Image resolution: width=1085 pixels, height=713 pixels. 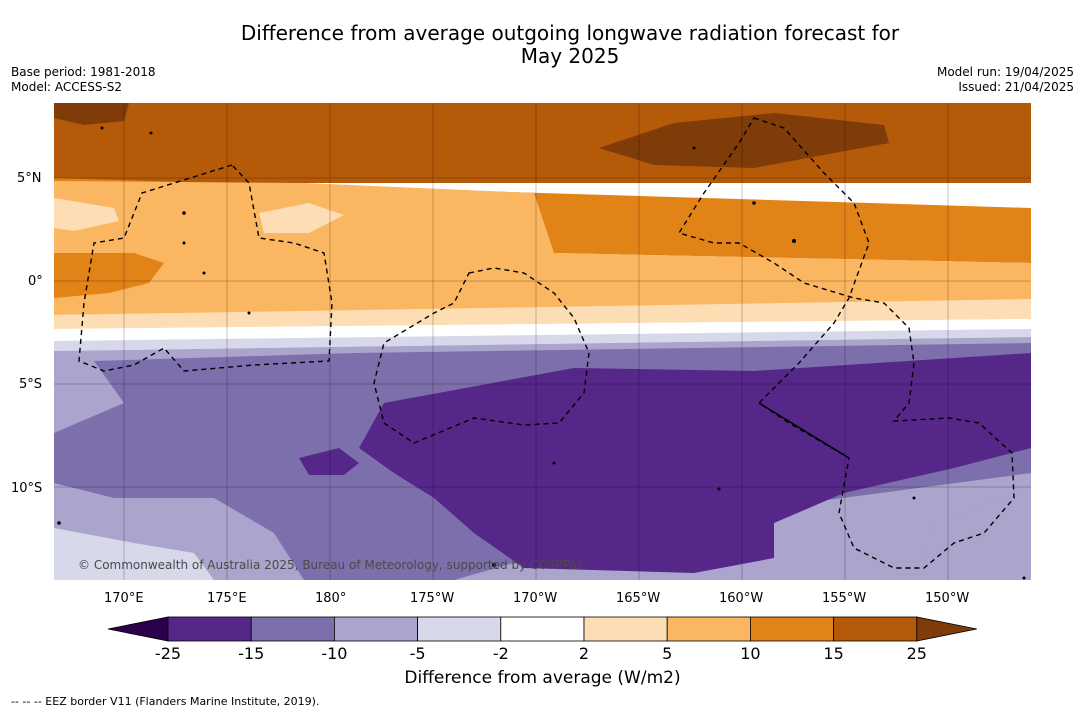 What do you see at coordinates (501, 653) in the screenshot?
I see `colorbar-tick-label: -2` at bounding box center [501, 653].